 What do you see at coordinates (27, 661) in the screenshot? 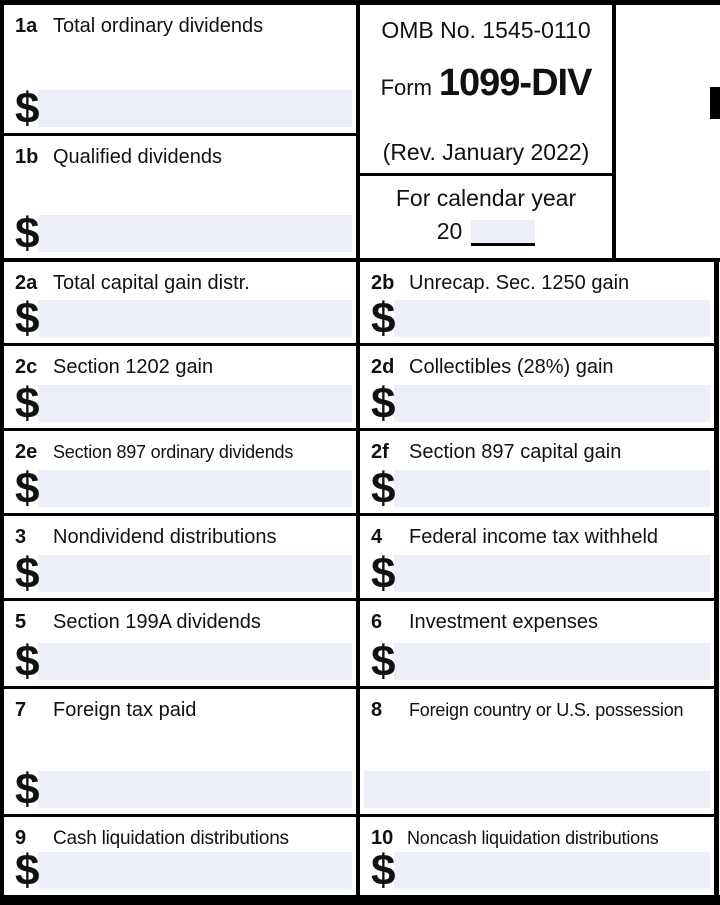
I see `box-5-dollar-sign: $` at bounding box center [27, 661].